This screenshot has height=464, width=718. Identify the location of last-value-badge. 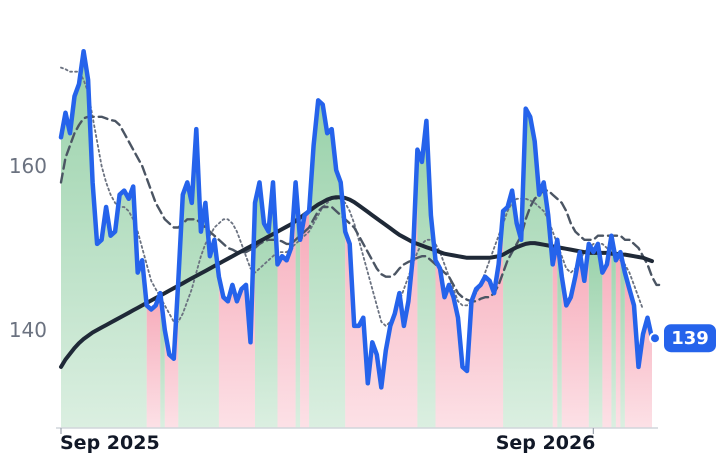
(690, 338).